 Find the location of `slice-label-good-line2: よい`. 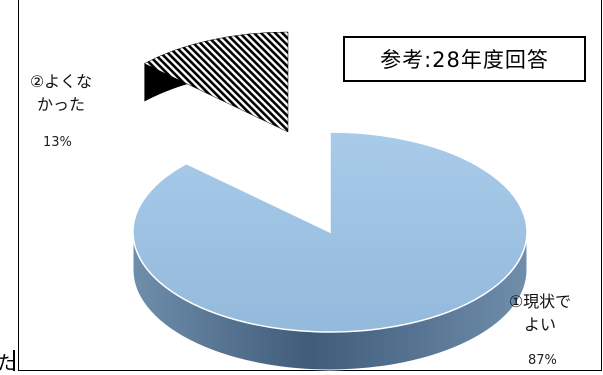

slice-label-good-line2: よい is located at coordinates (539, 324).